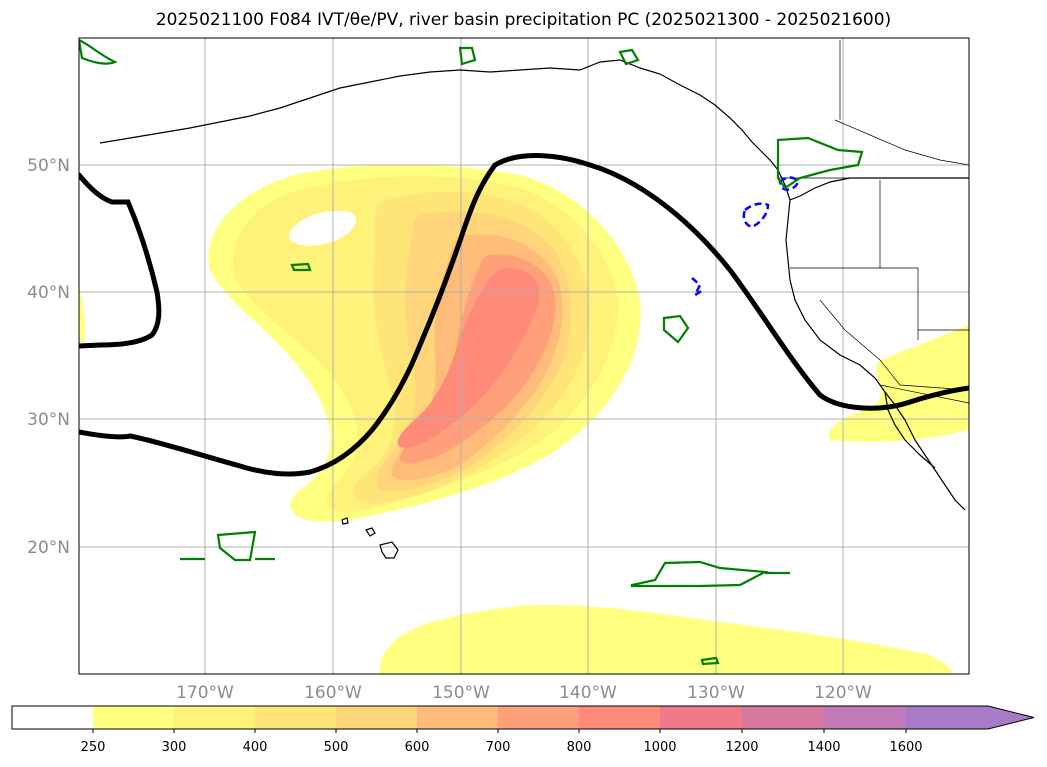  Describe the element at coordinates (659, 747) in the screenshot. I see `colorbar-label-1000: 1000` at that location.